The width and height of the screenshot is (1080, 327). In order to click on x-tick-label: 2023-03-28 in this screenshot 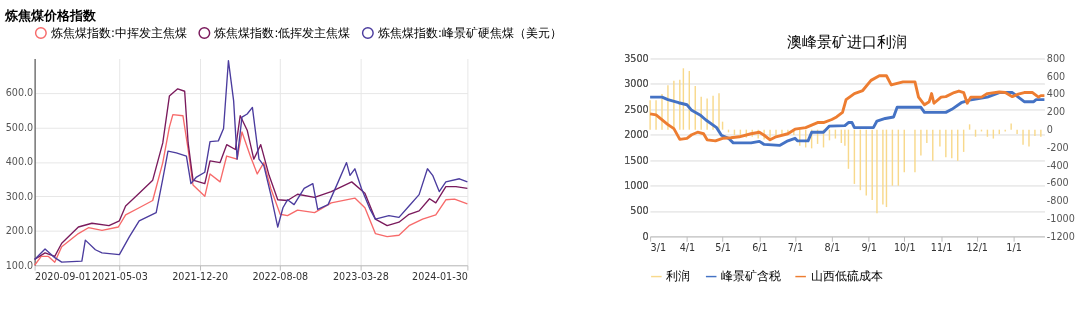, I will do `click(360, 277)`.